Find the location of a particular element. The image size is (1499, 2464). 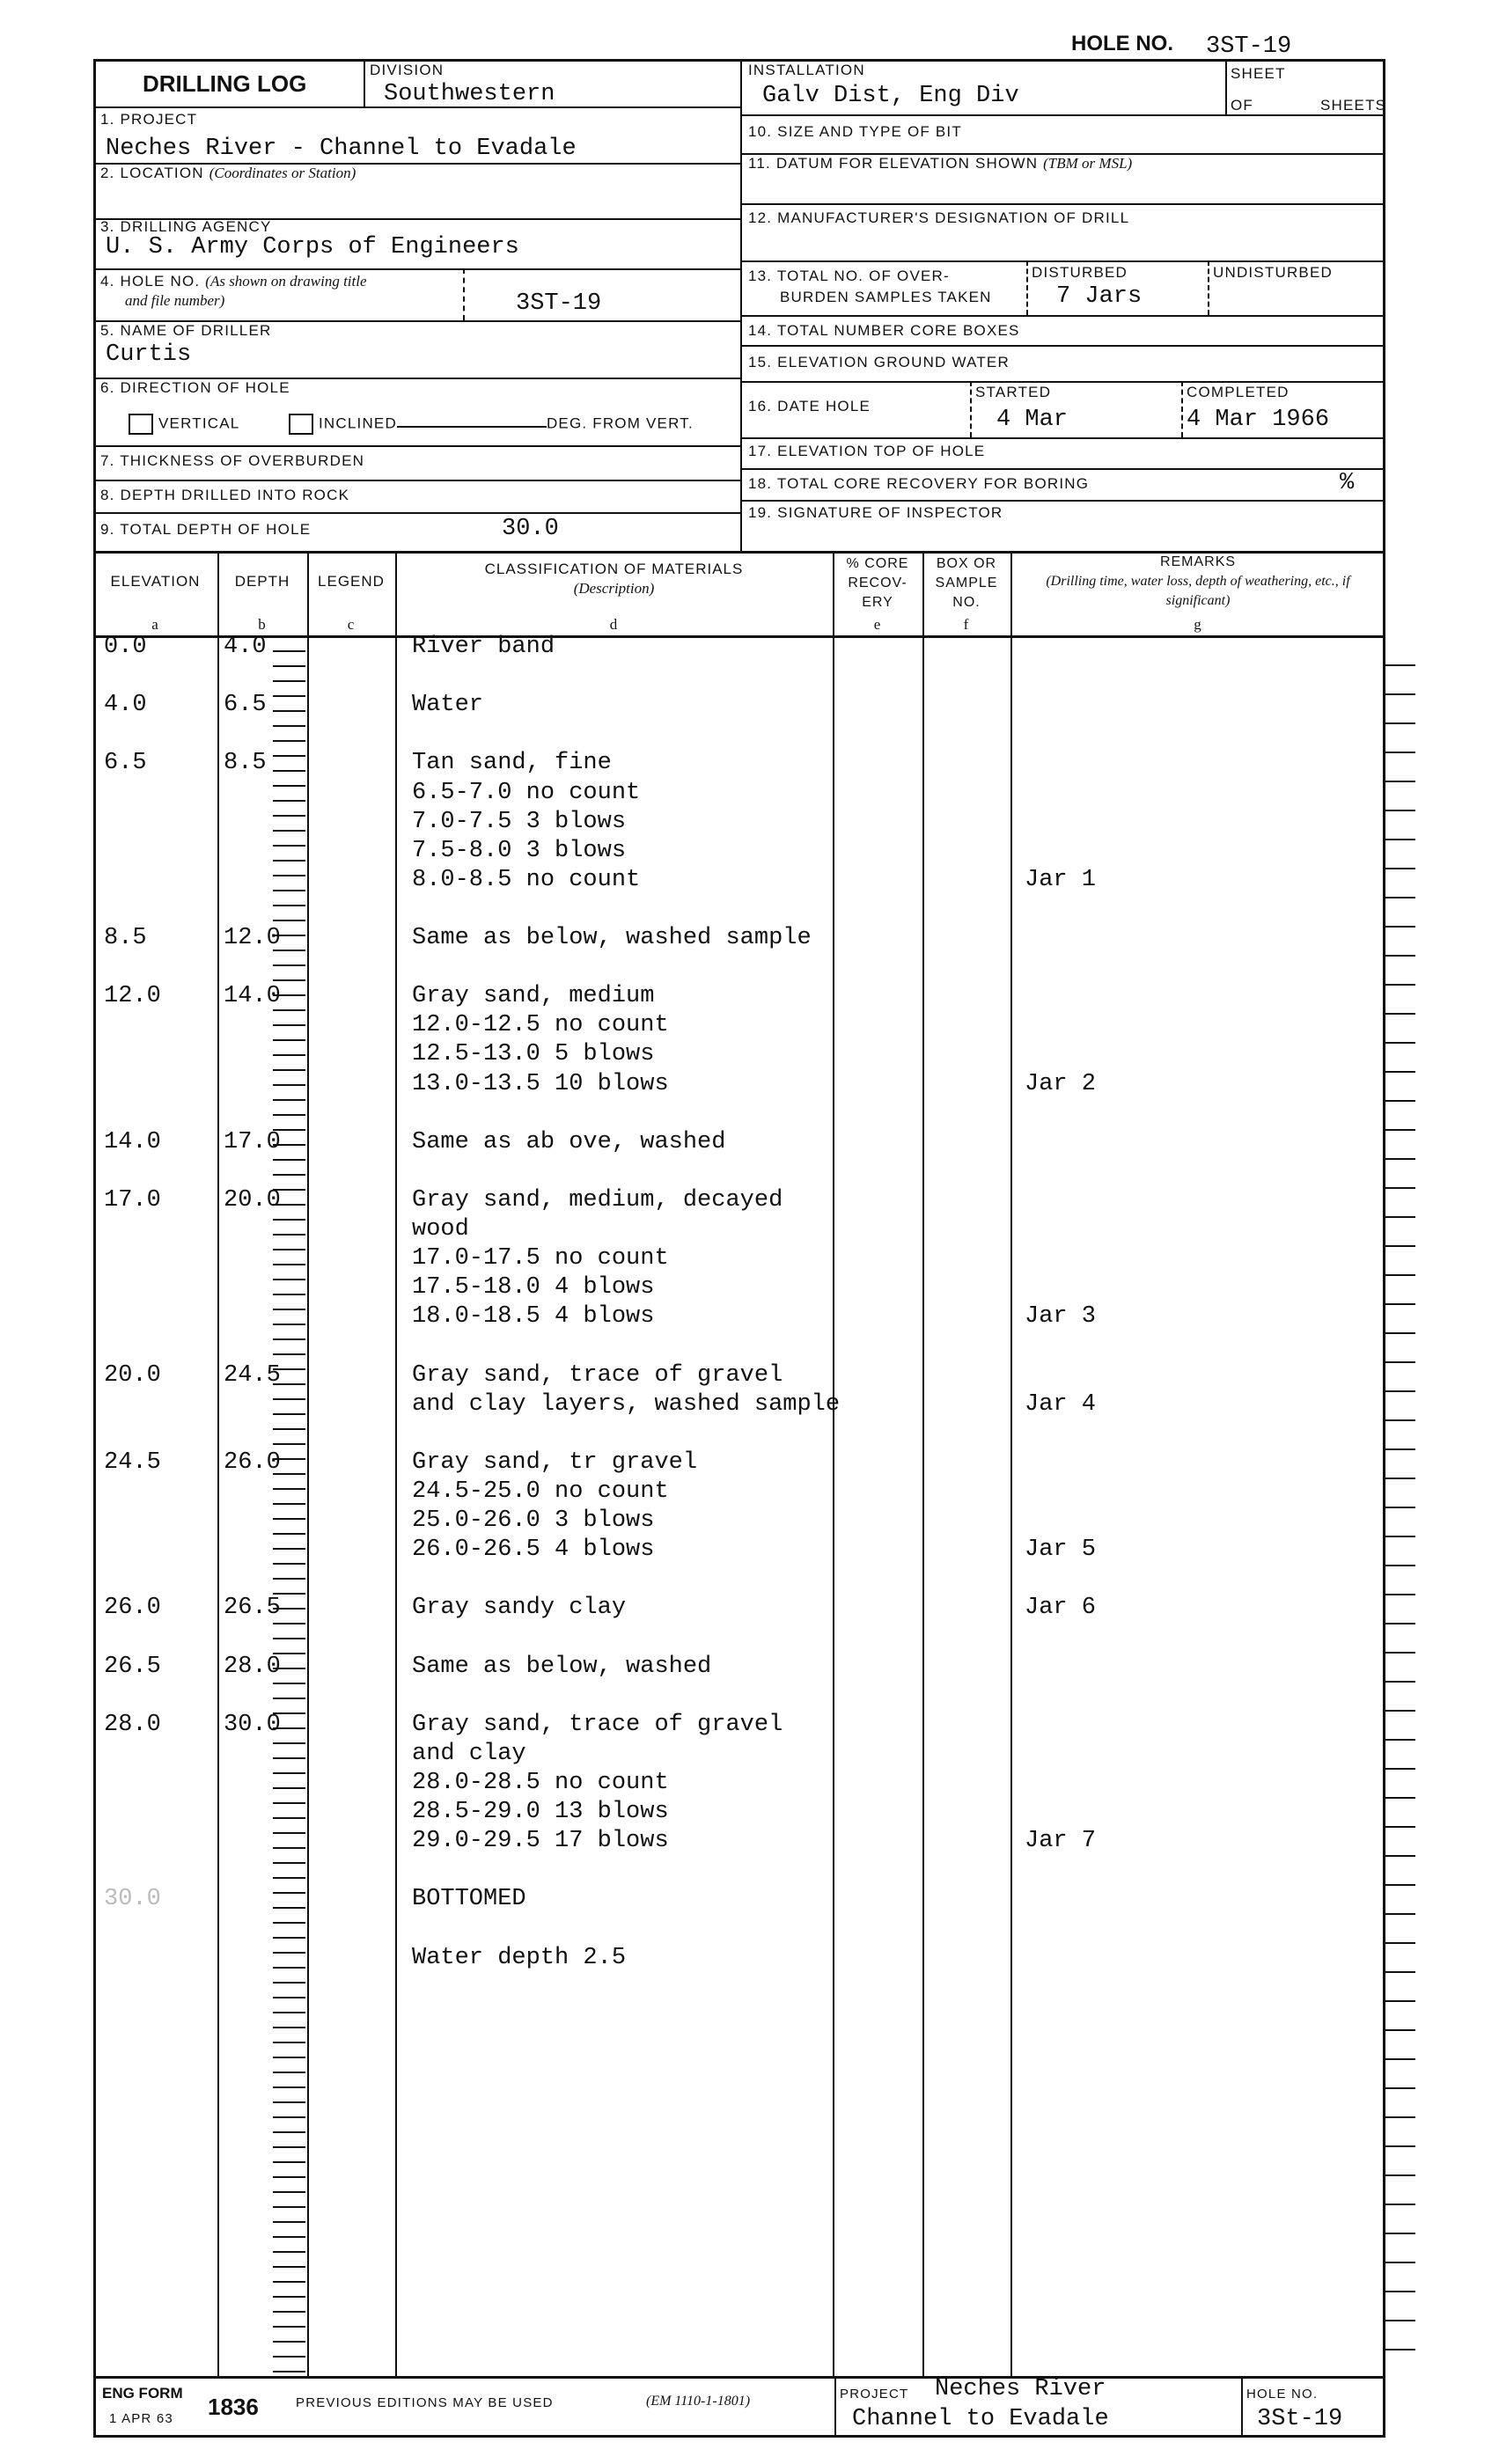

remarks-cell: Jar 5 is located at coordinates (1061, 1550).